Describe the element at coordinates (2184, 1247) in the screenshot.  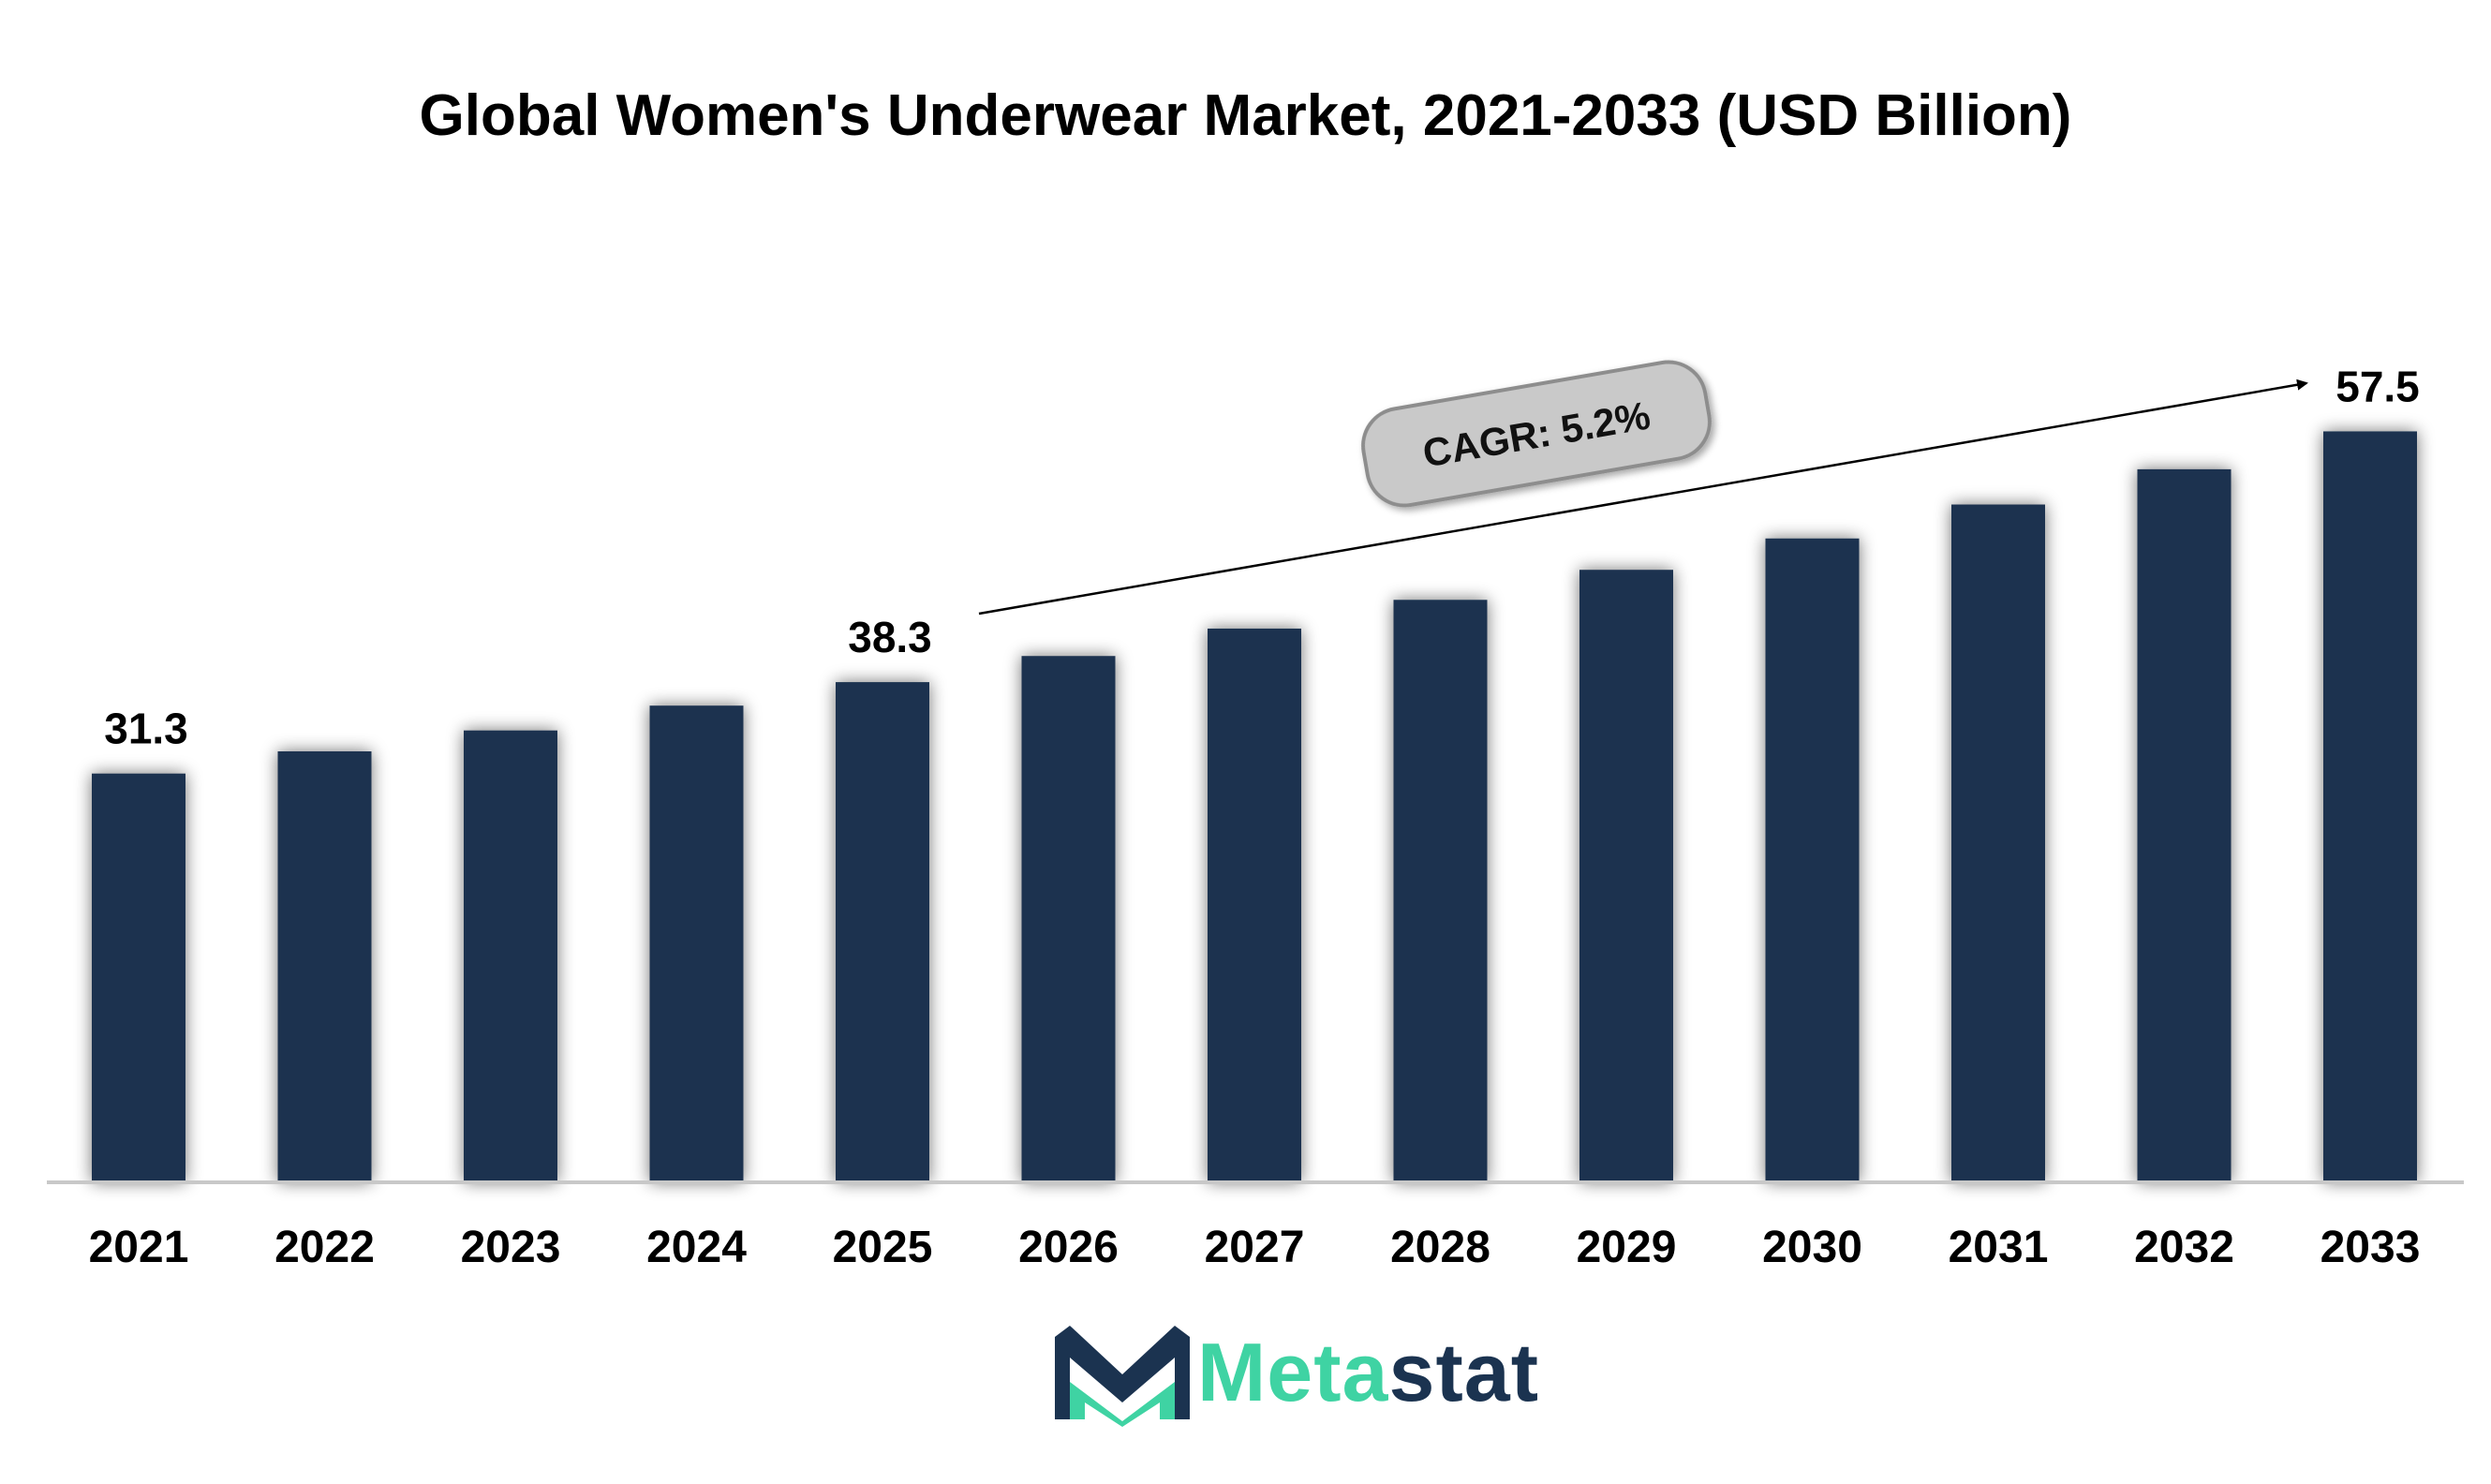
I see `x-tick-2032: 2032` at that location.